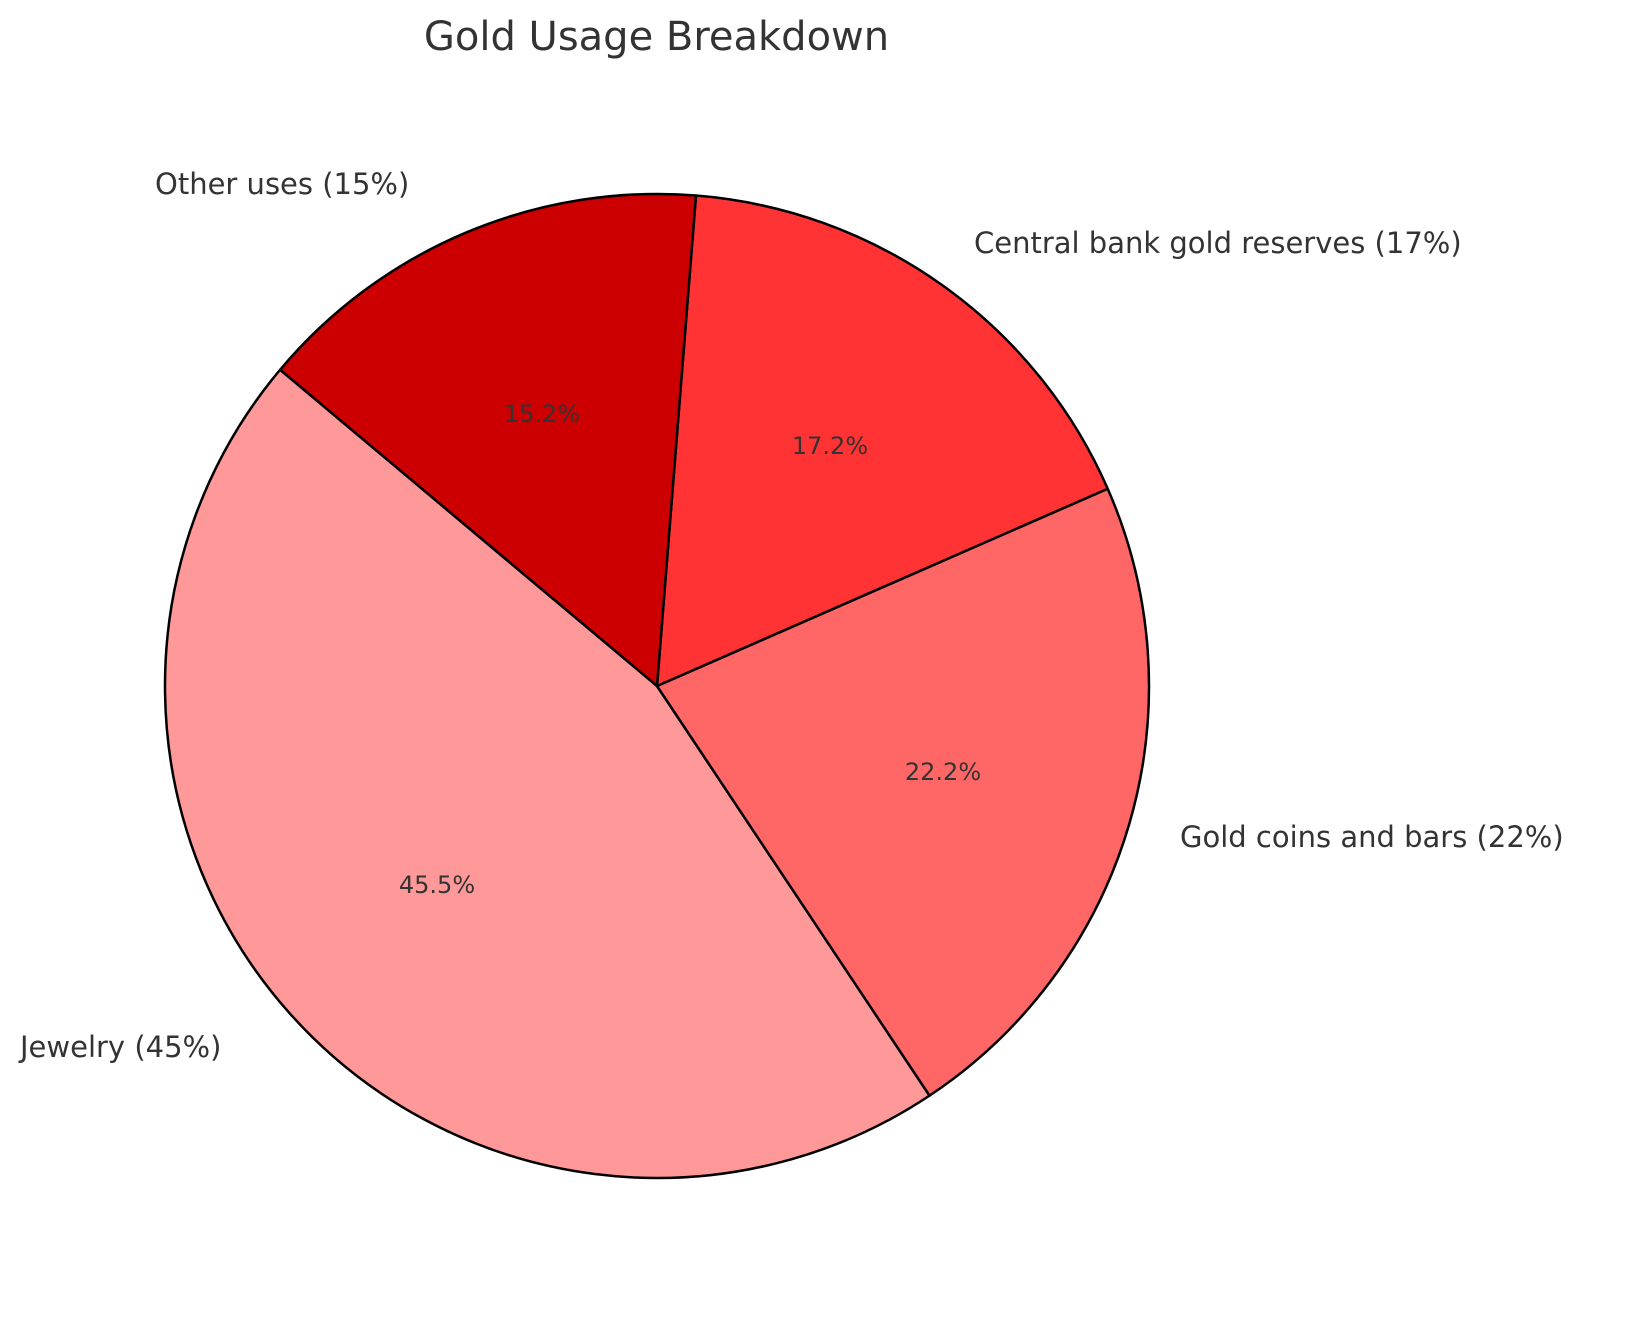 The image size is (1637, 1322). What do you see at coordinates (282, 184) in the screenshot?
I see `slice-label-other-uses: Other uses (15%)` at bounding box center [282, 184].